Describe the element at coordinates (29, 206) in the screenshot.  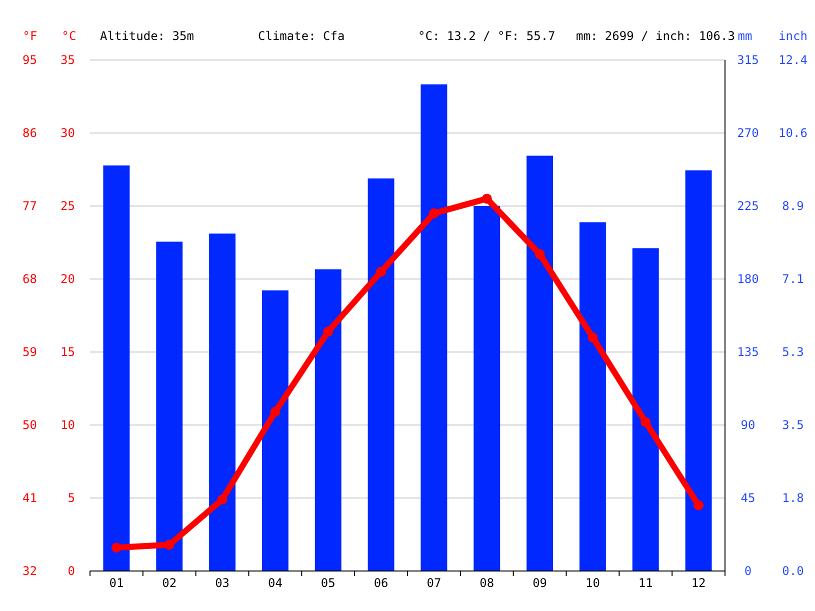
I see `y3-tick-label: 77` at that location.